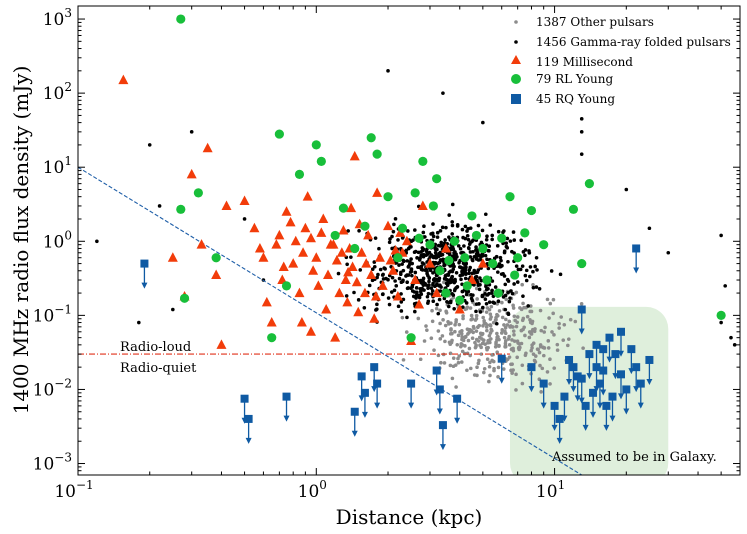 This screenshot has width=747, height=534. Describe the element at coordinates (155, 347) in the screenshot. I see `radio-loud-label: Radio-loud` at that location.